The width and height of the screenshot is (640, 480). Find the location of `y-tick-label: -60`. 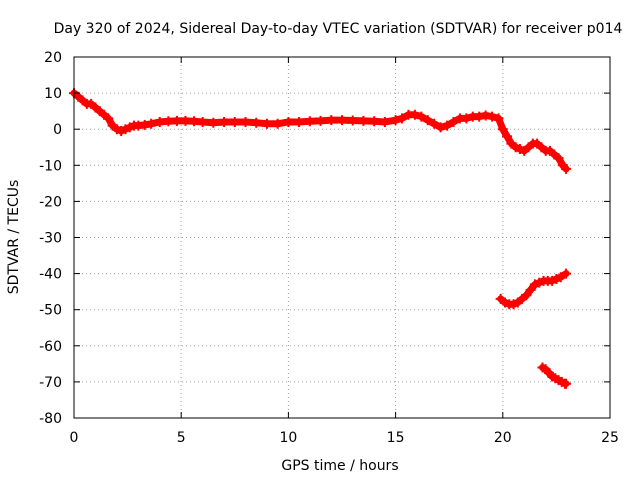

y-tick-label: -60 is located at coordinates (50, 347).